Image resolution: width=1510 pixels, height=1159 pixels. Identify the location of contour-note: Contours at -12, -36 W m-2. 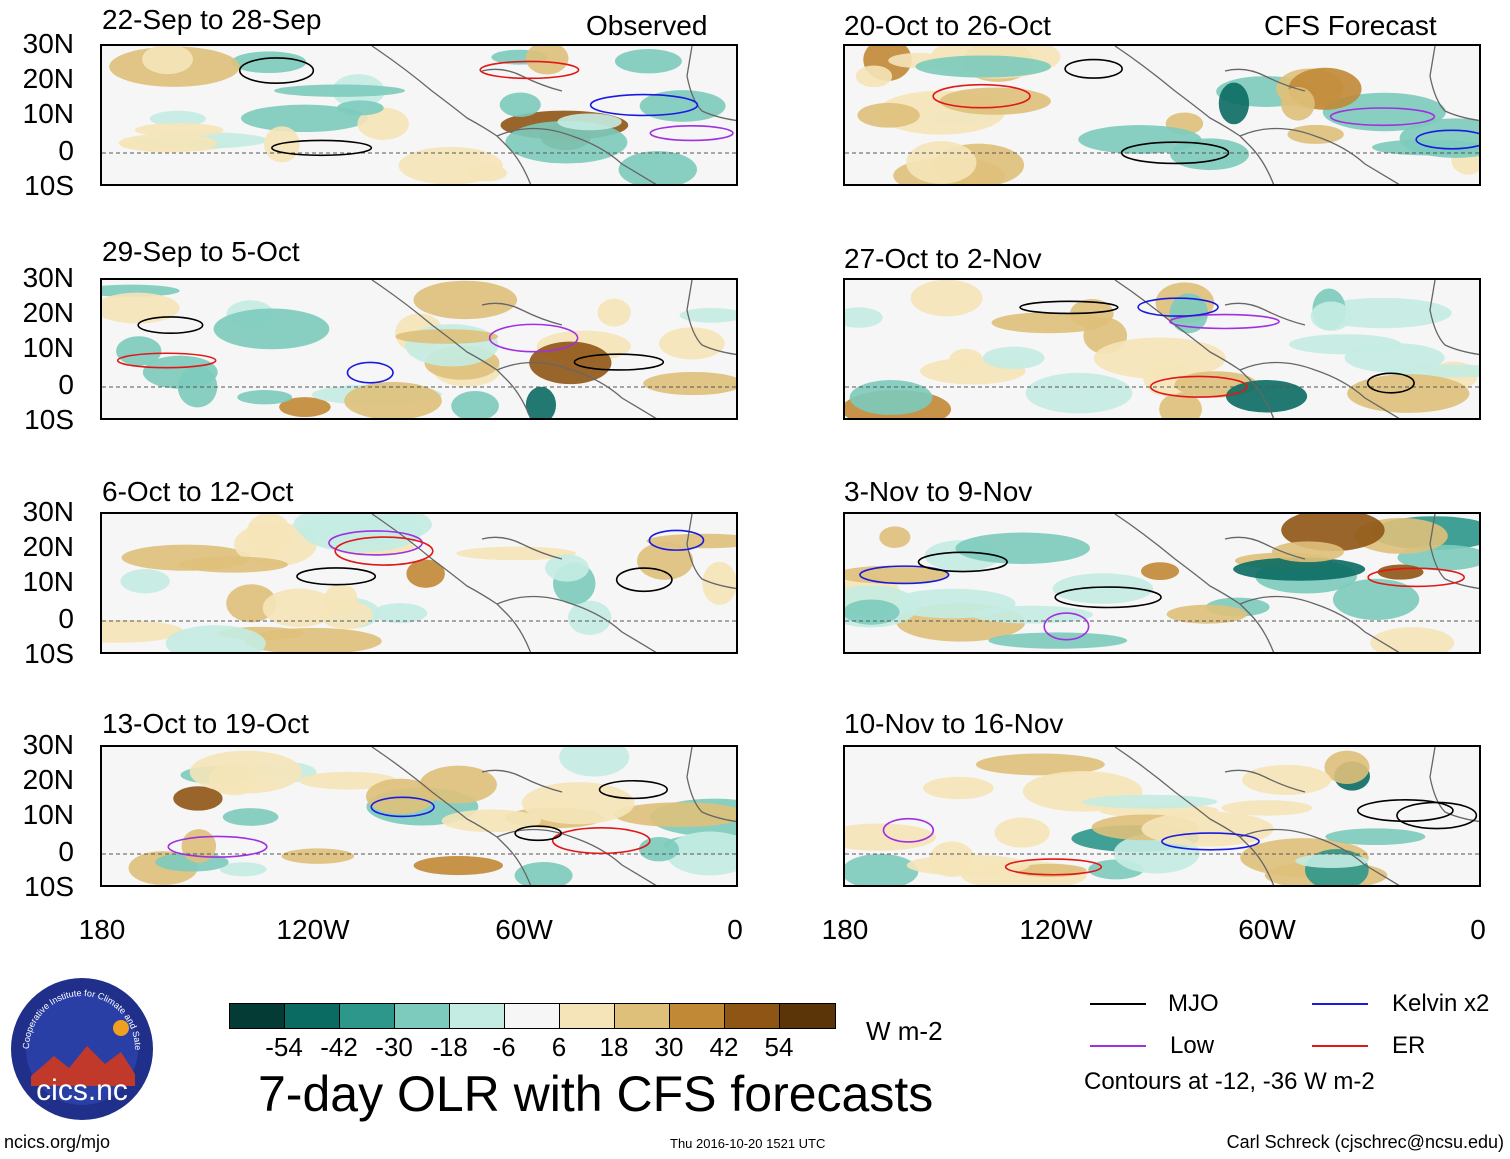
(1229, 1081).